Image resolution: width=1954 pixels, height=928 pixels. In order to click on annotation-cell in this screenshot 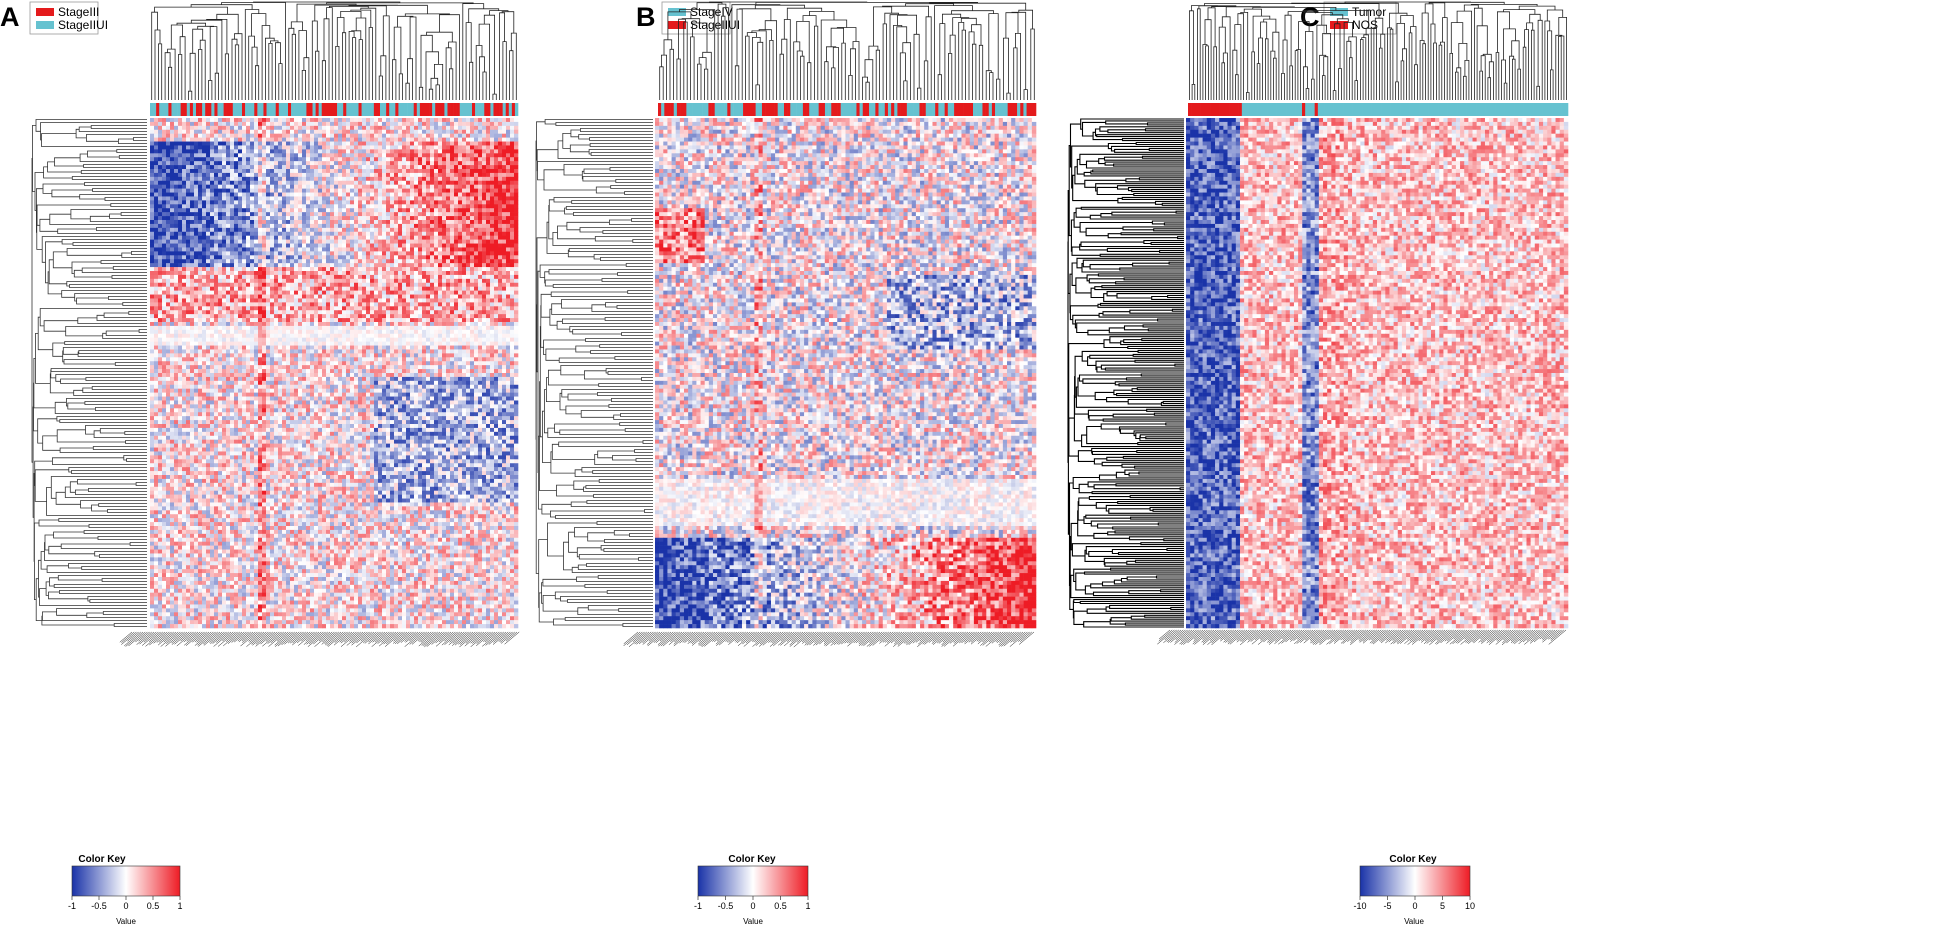, I will do `click(200, 109)`.